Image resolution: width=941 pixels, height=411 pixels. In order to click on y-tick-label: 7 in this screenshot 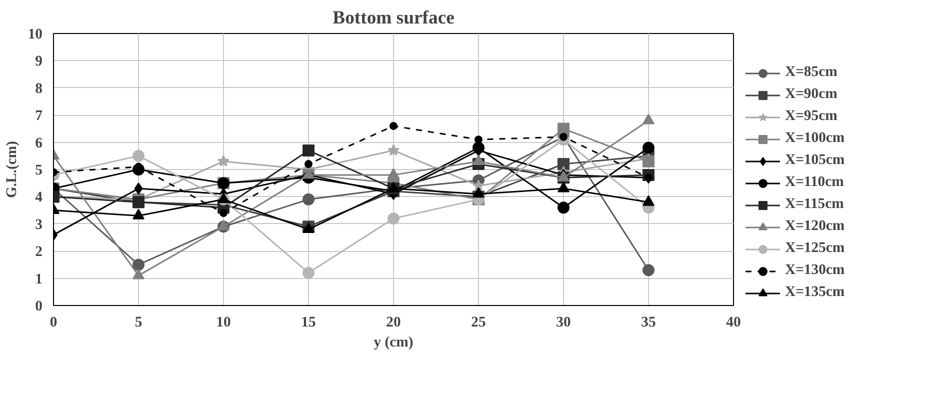, I will do `click(38, 116)`.